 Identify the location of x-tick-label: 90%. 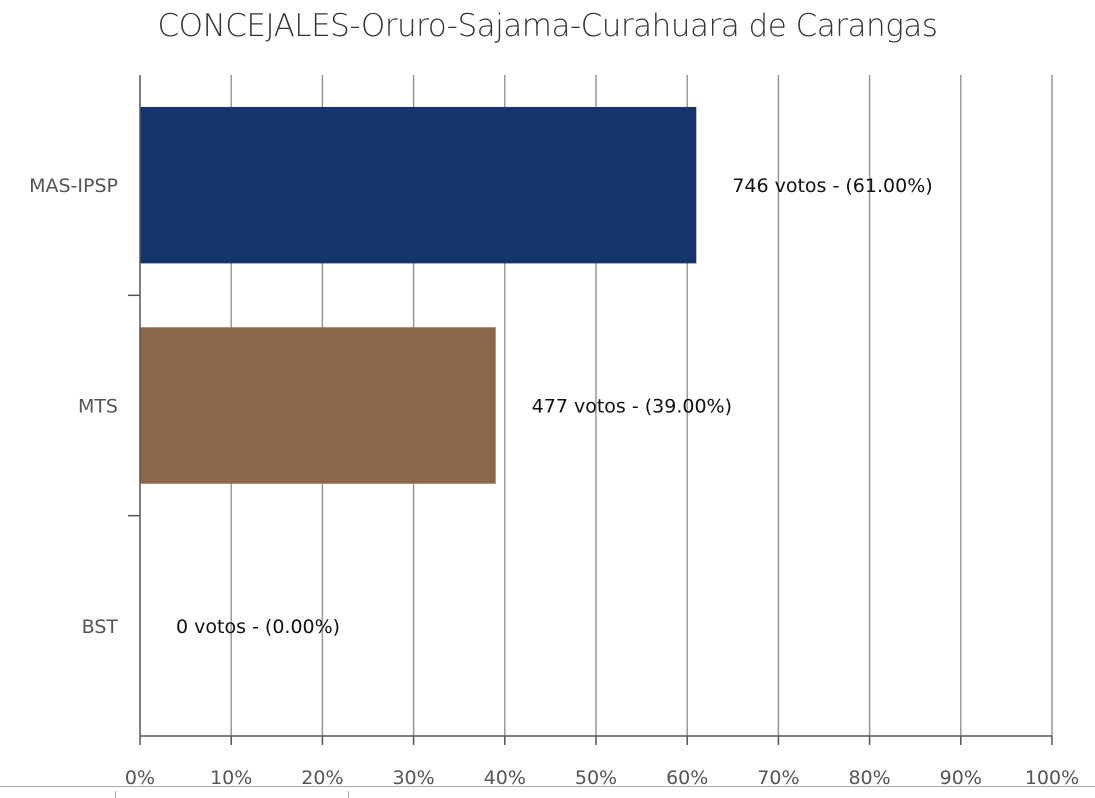
(961, 778).